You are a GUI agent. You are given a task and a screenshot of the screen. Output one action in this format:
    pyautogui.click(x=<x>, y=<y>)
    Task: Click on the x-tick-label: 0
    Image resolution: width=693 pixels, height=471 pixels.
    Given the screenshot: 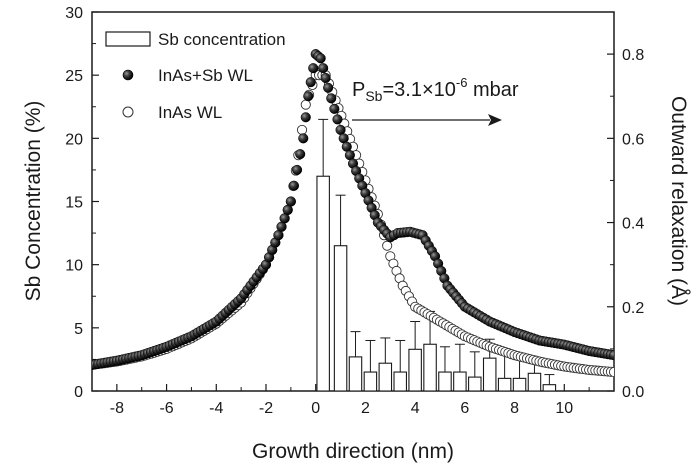 What is the action you would take?
    pyautogui.click(x=315, y=408)
    